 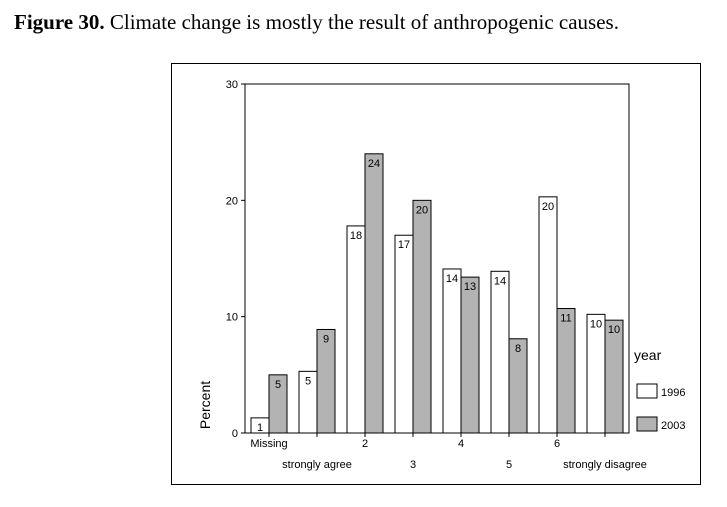 What do you see at coordinates (648, 355) in the screenshot?
I see `legend-title: year` at bounding box center [648, 355].